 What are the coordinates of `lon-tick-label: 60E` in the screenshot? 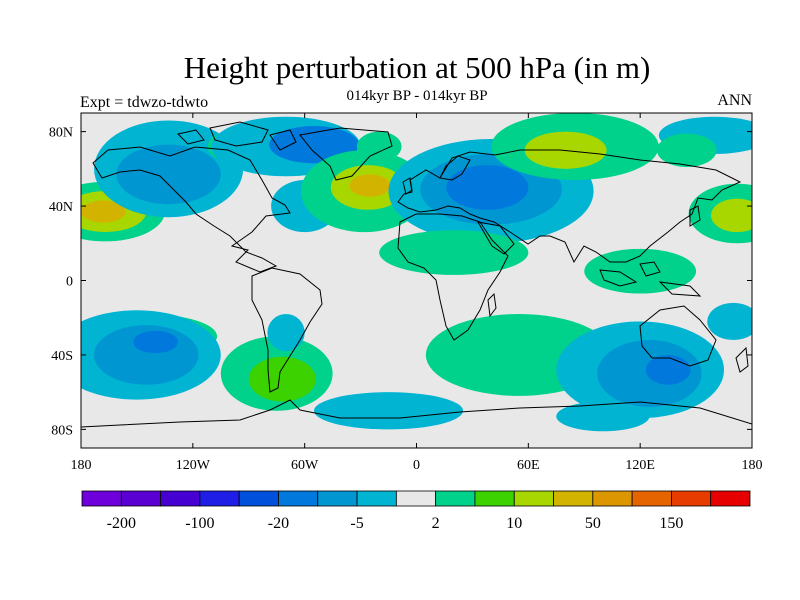 It's located at (528, 465).